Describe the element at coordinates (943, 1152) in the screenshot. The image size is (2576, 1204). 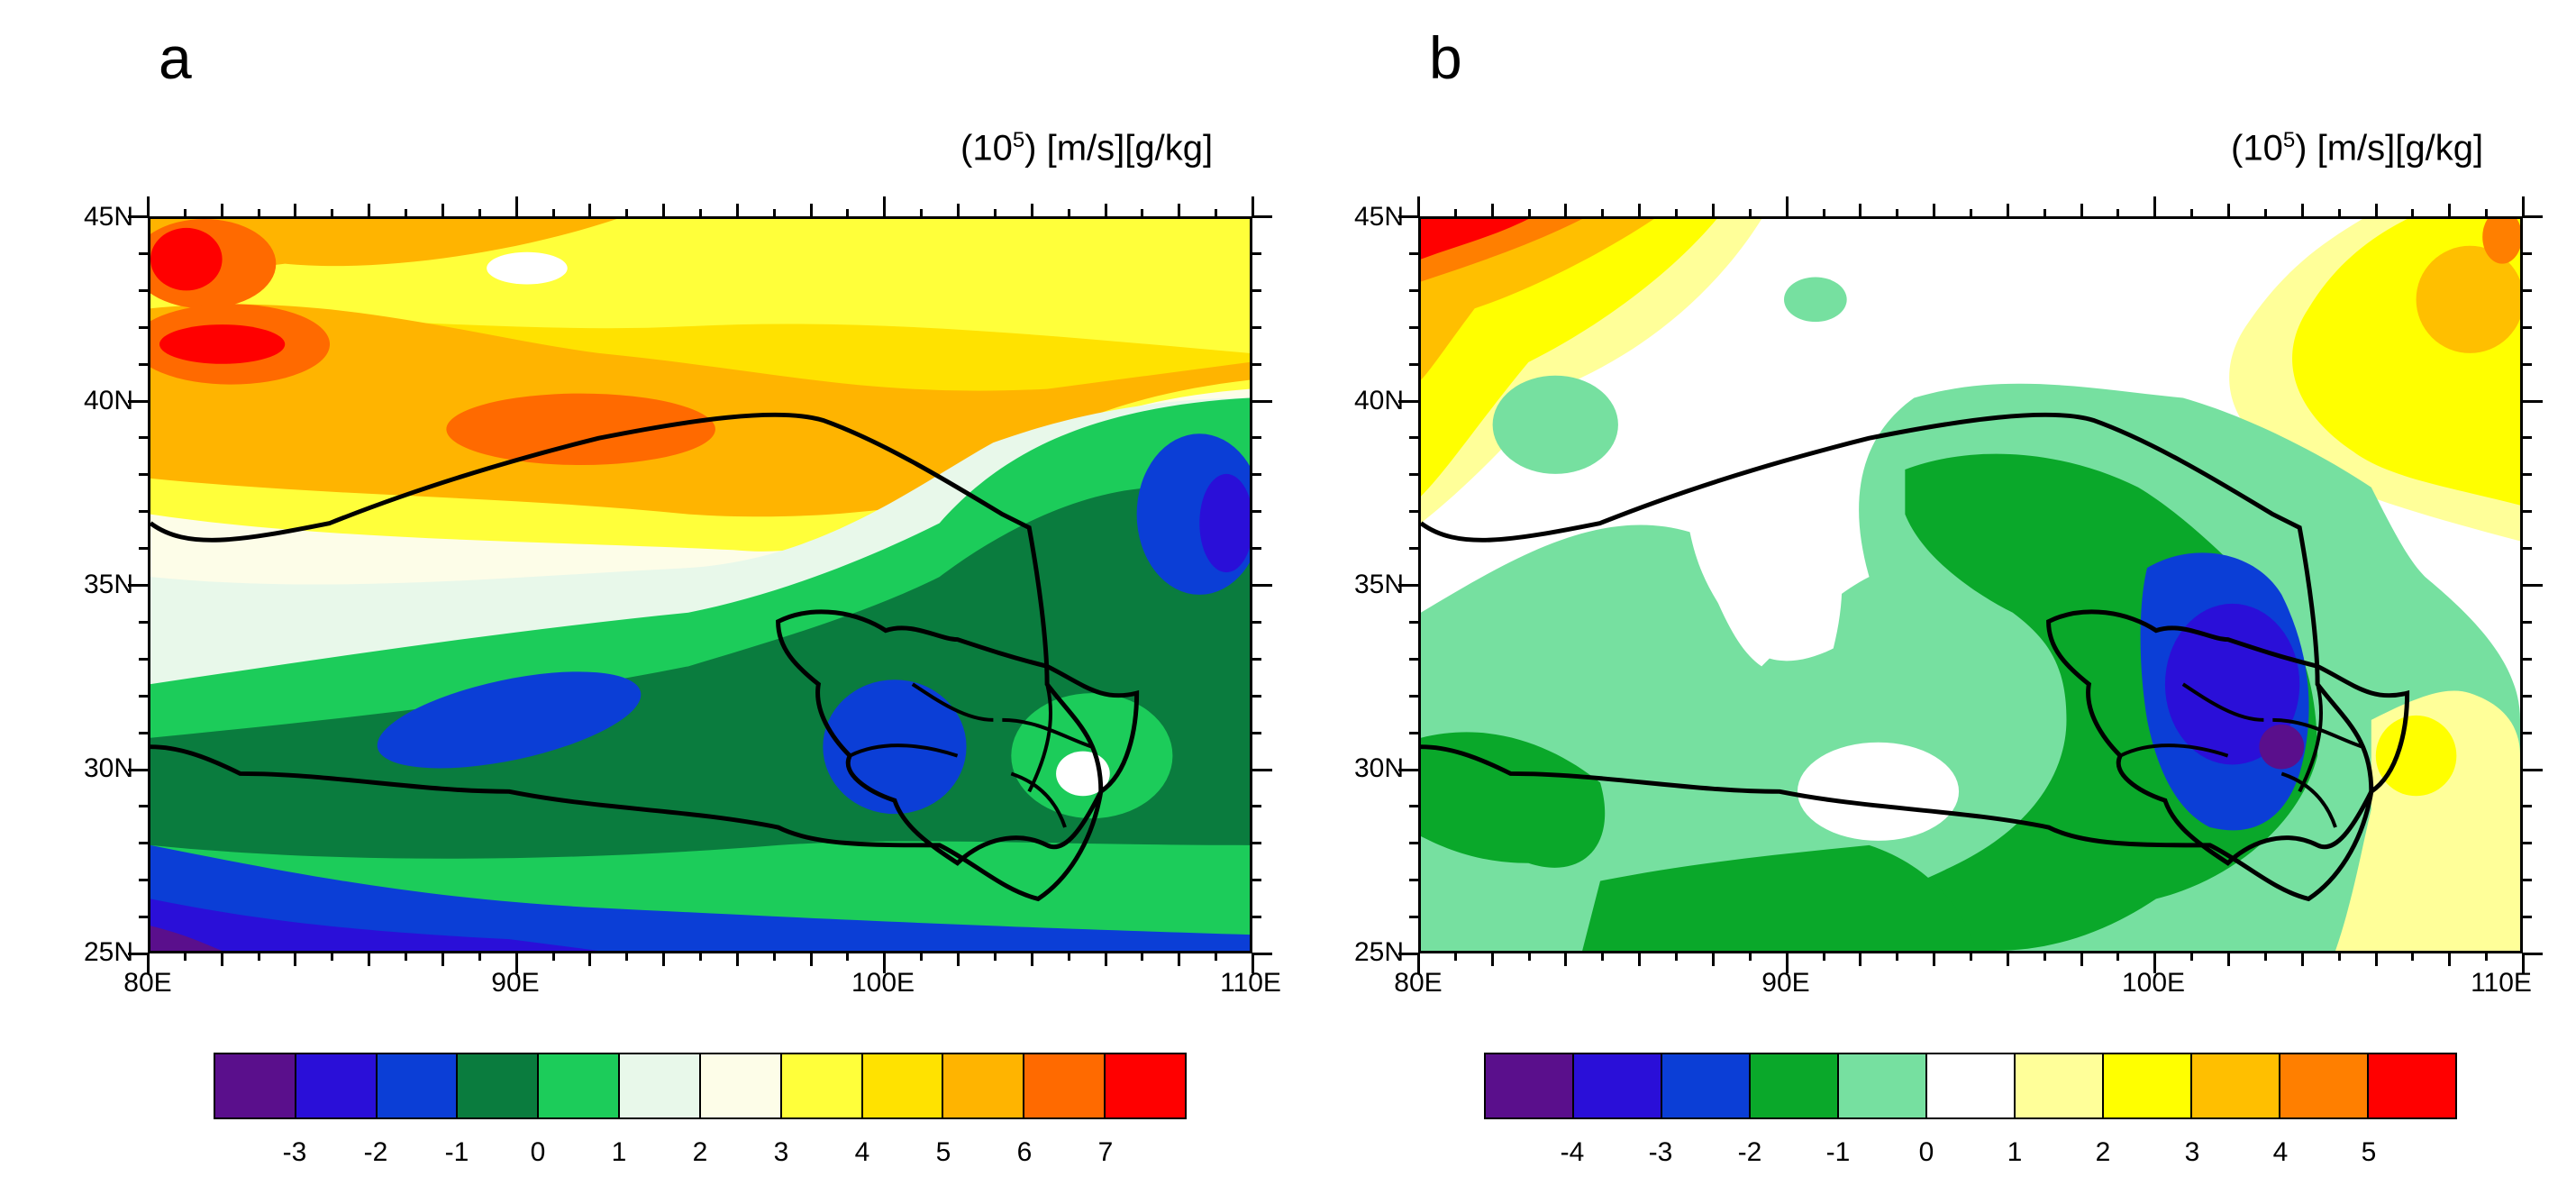
I see `colorbar-label: 5` at that location.